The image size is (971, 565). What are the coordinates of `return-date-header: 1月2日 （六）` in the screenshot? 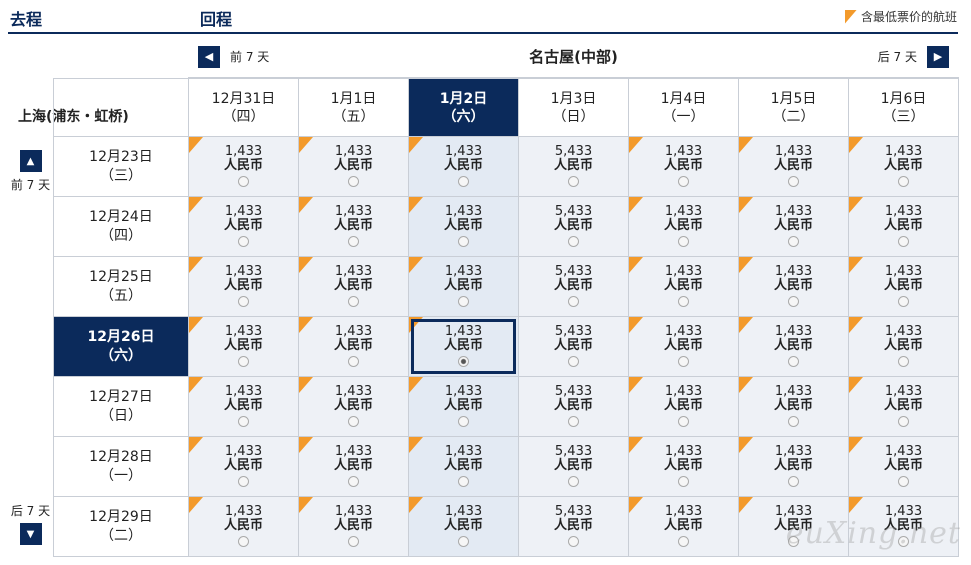 It's located at (463, 107).